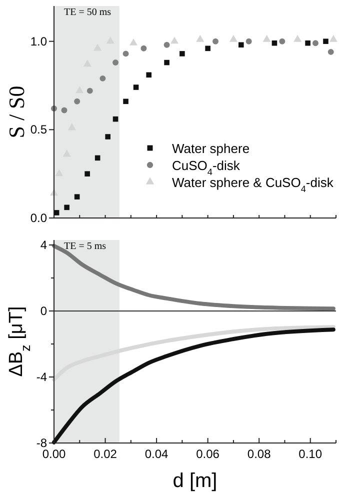  What do you see at coordinates (85, 246) in the screenshot?
I see `annotation: TE = 5 ms` at bounding box center [85, 246].